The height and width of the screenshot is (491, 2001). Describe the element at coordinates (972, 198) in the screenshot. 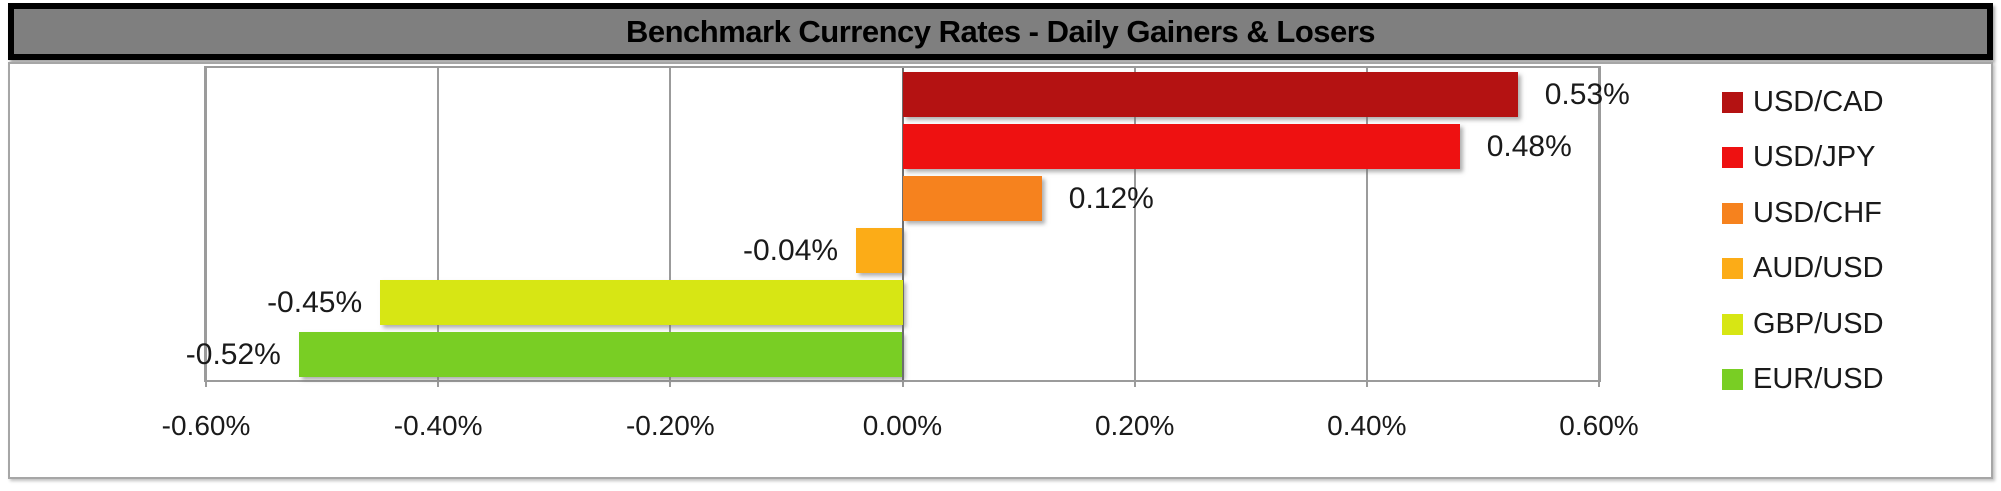

I see `bar-usd-chf` at that location.